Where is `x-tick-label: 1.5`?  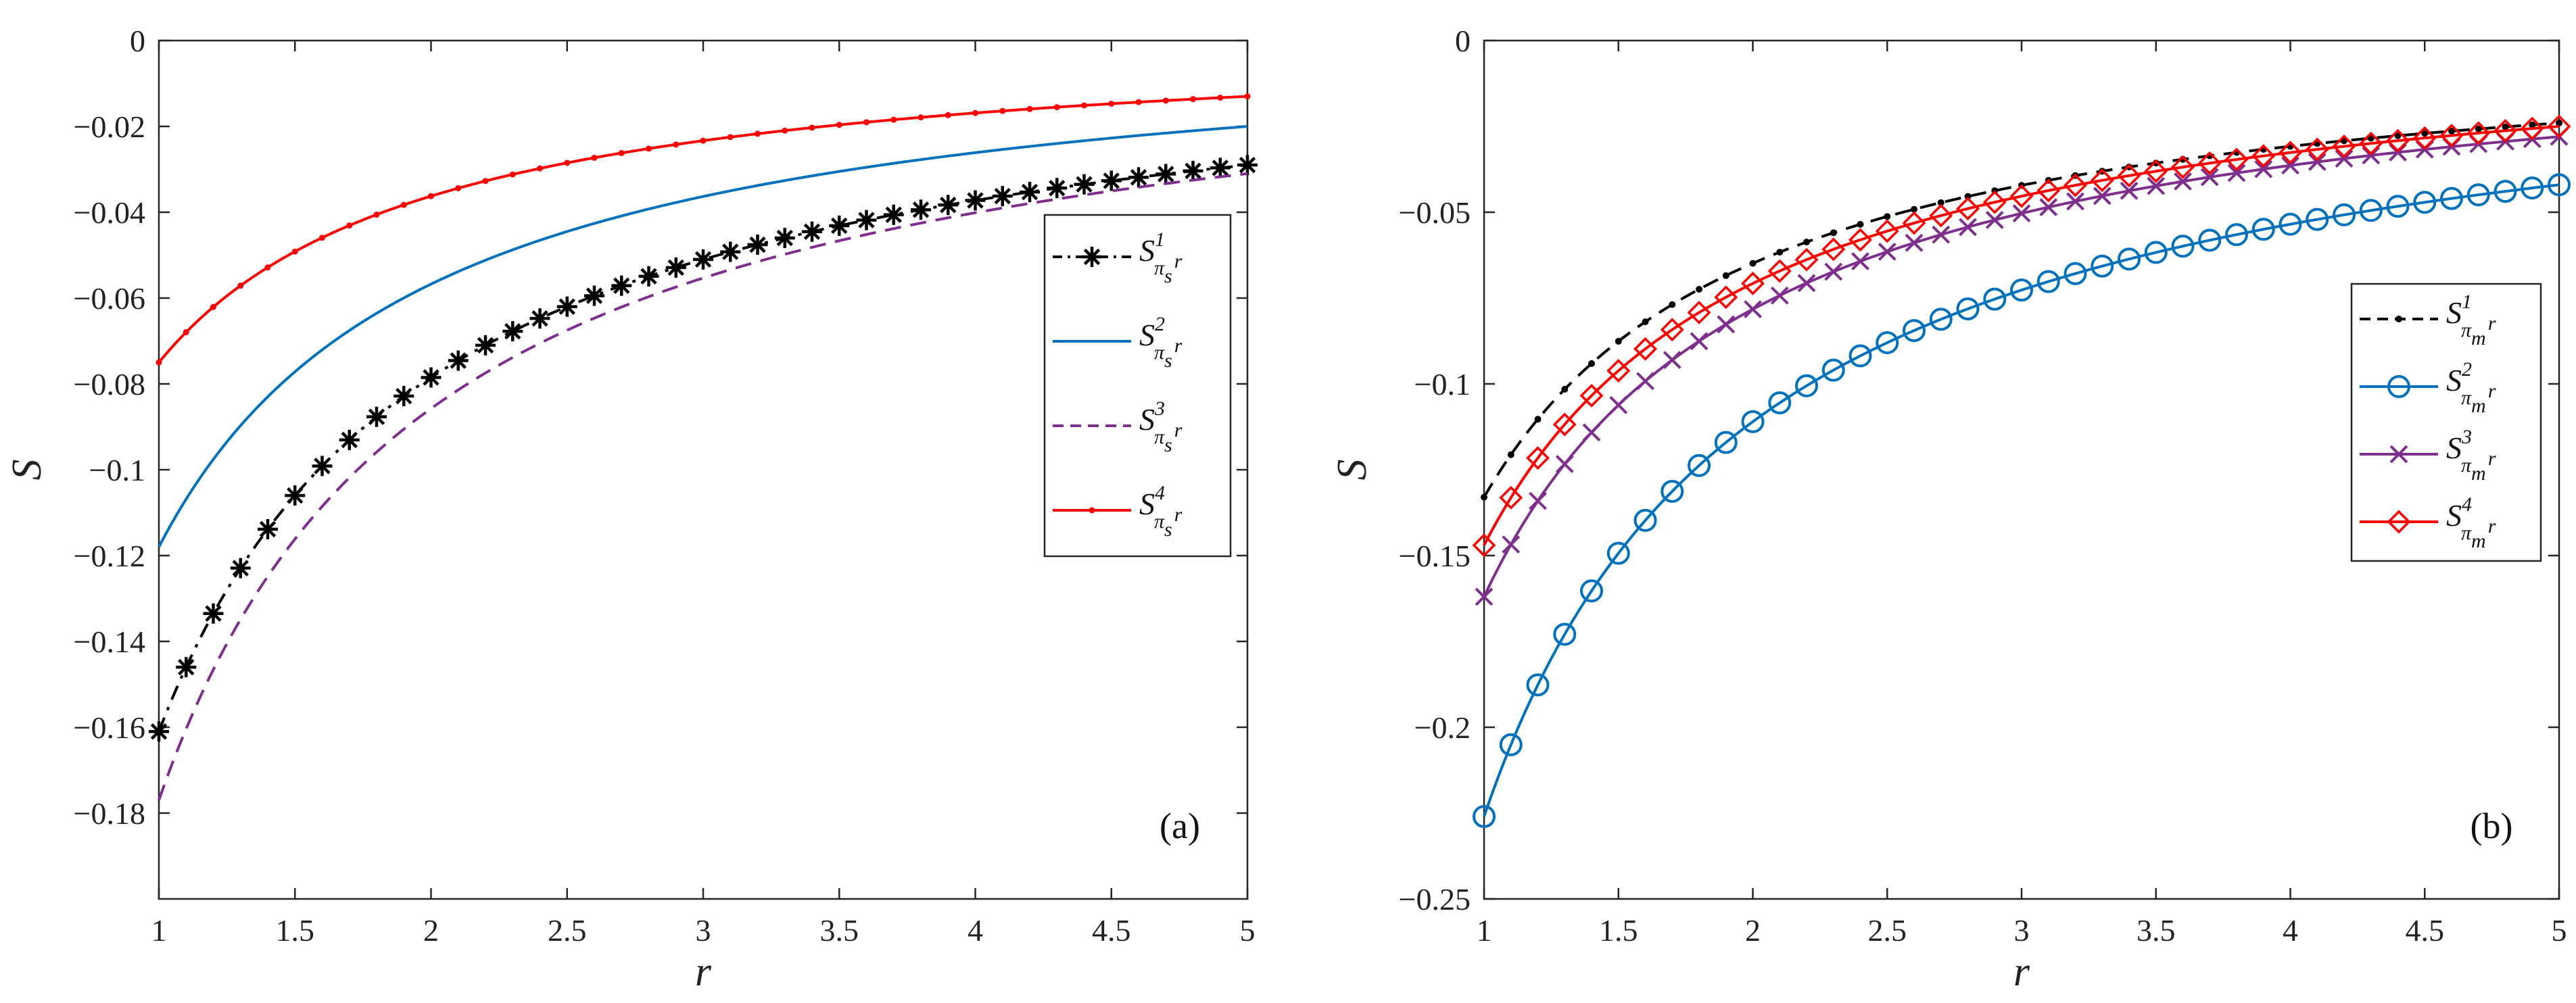 x-tick-label: 1.5 is located at coordinates (1618, 930).